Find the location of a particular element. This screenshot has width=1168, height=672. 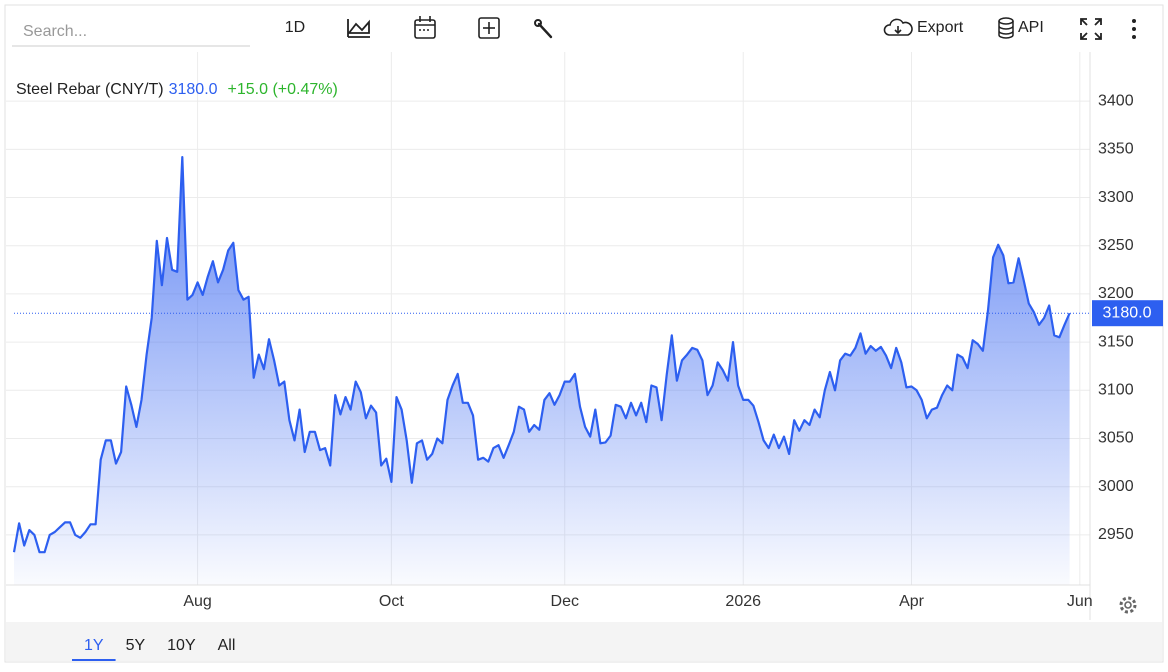

last-price-tag-label: 3180.0 is located at coordinates (1127, 312).